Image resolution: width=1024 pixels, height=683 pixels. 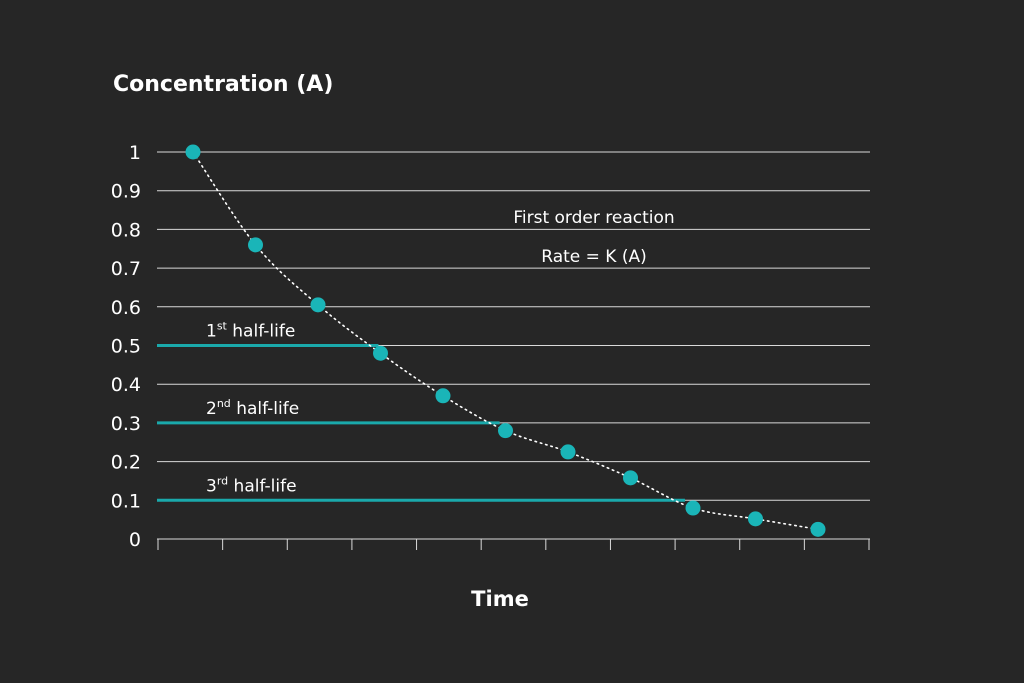 What do you see at coordinates (421, 423) in the screenshot?
I see `half-life-lines` at bounding box center [421, 423].